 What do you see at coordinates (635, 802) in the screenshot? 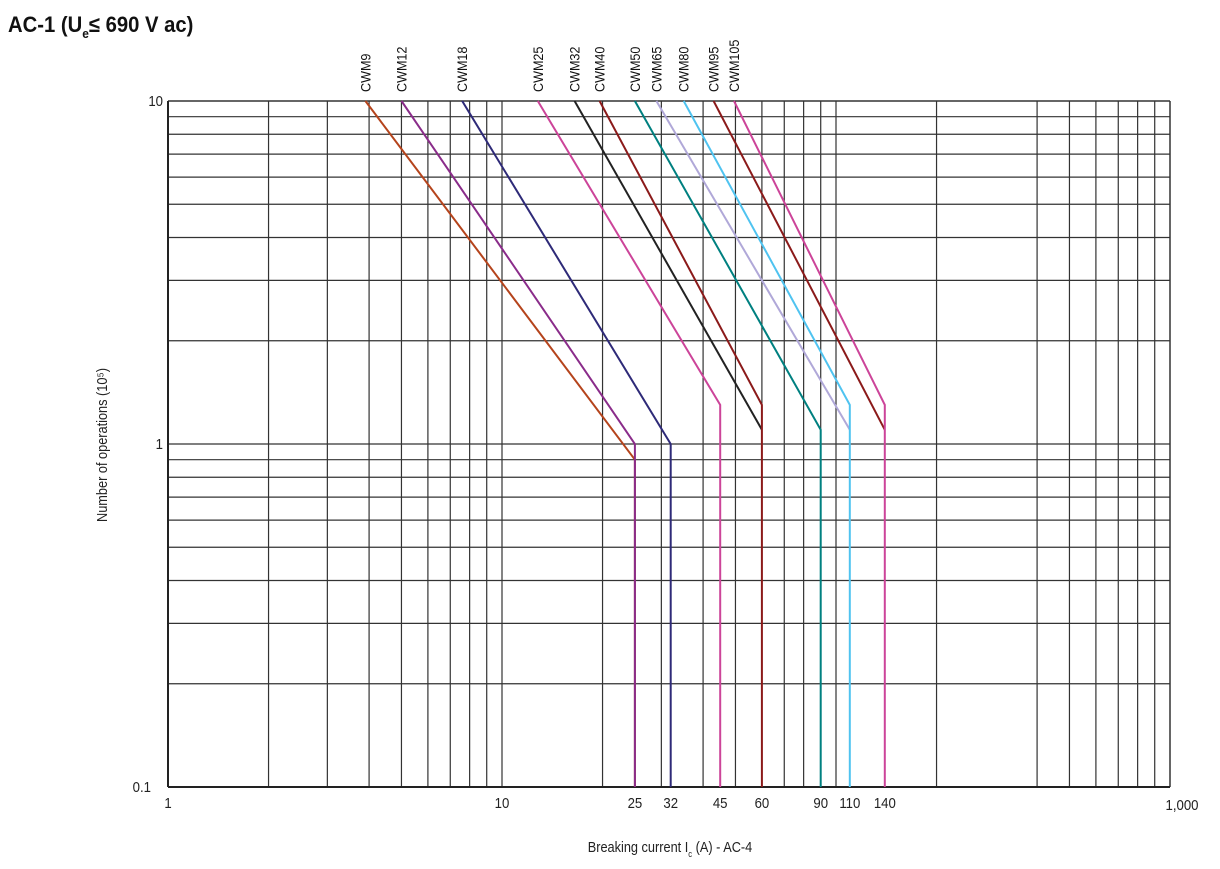
I see `x-tick-label: 25` at bounding box center [635, 802].